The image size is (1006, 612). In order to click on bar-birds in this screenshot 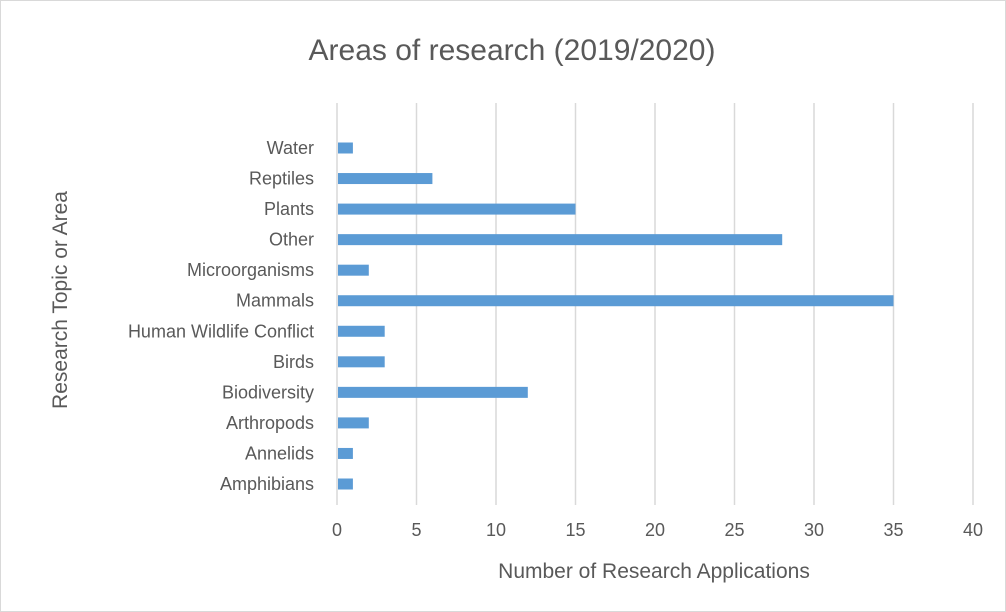, I will do `click(361, 362)`.